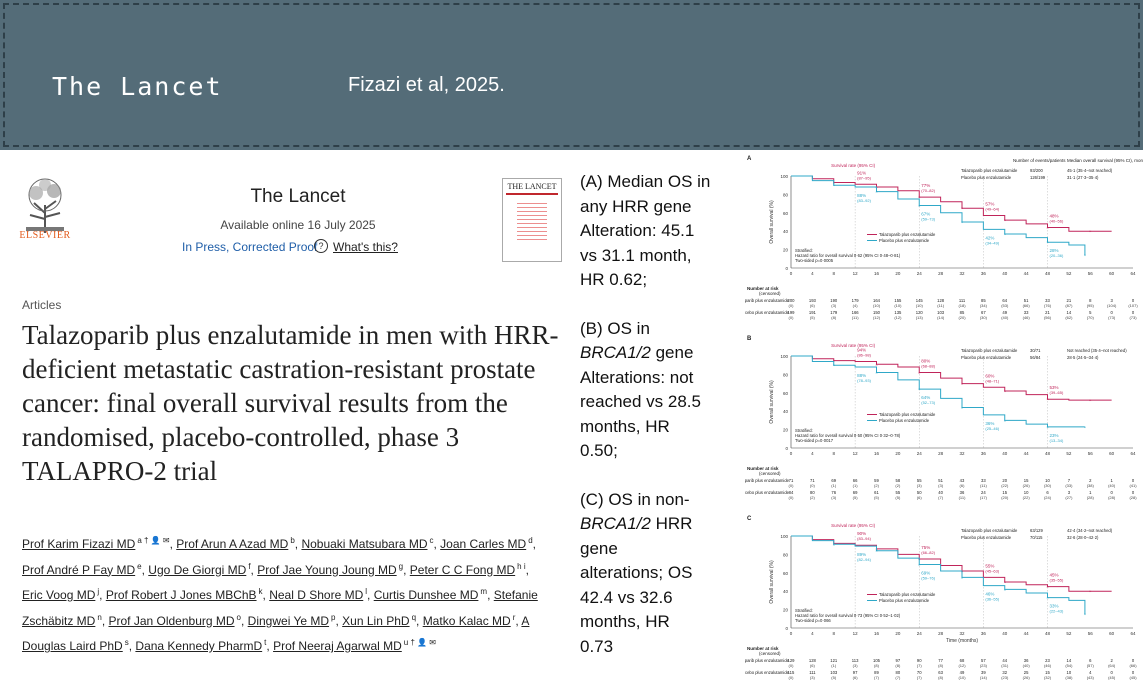  Describe the element at coordinates (280, 608) in the screenshot. I see `author-name: Stefanie Zschäbitz MD` at that location.